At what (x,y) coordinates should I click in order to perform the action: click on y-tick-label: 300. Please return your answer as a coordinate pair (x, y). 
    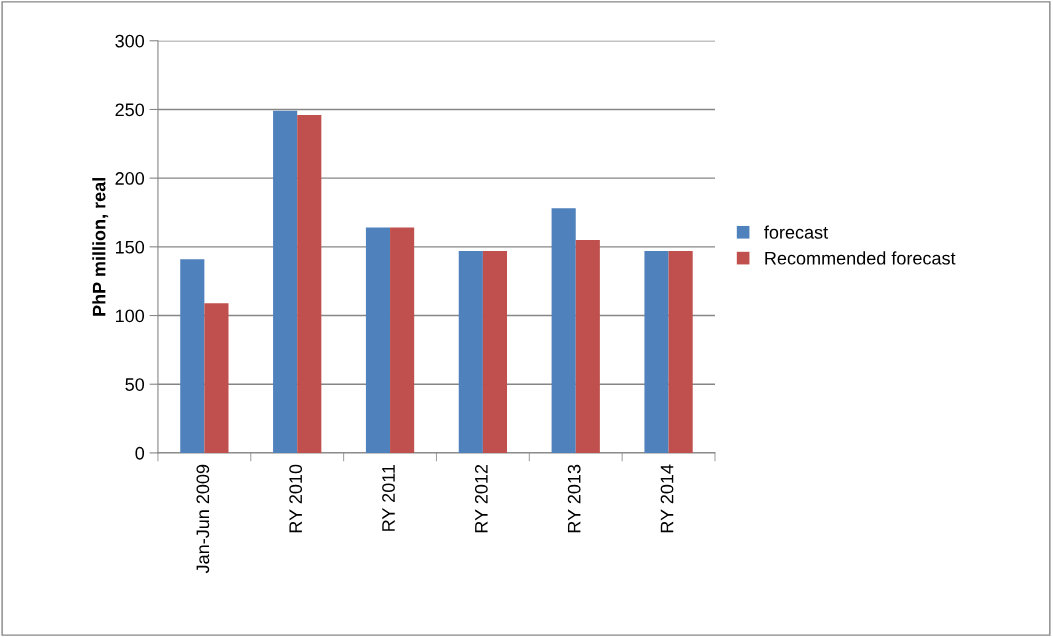
    Looking at the image, I should click on (130, 41).